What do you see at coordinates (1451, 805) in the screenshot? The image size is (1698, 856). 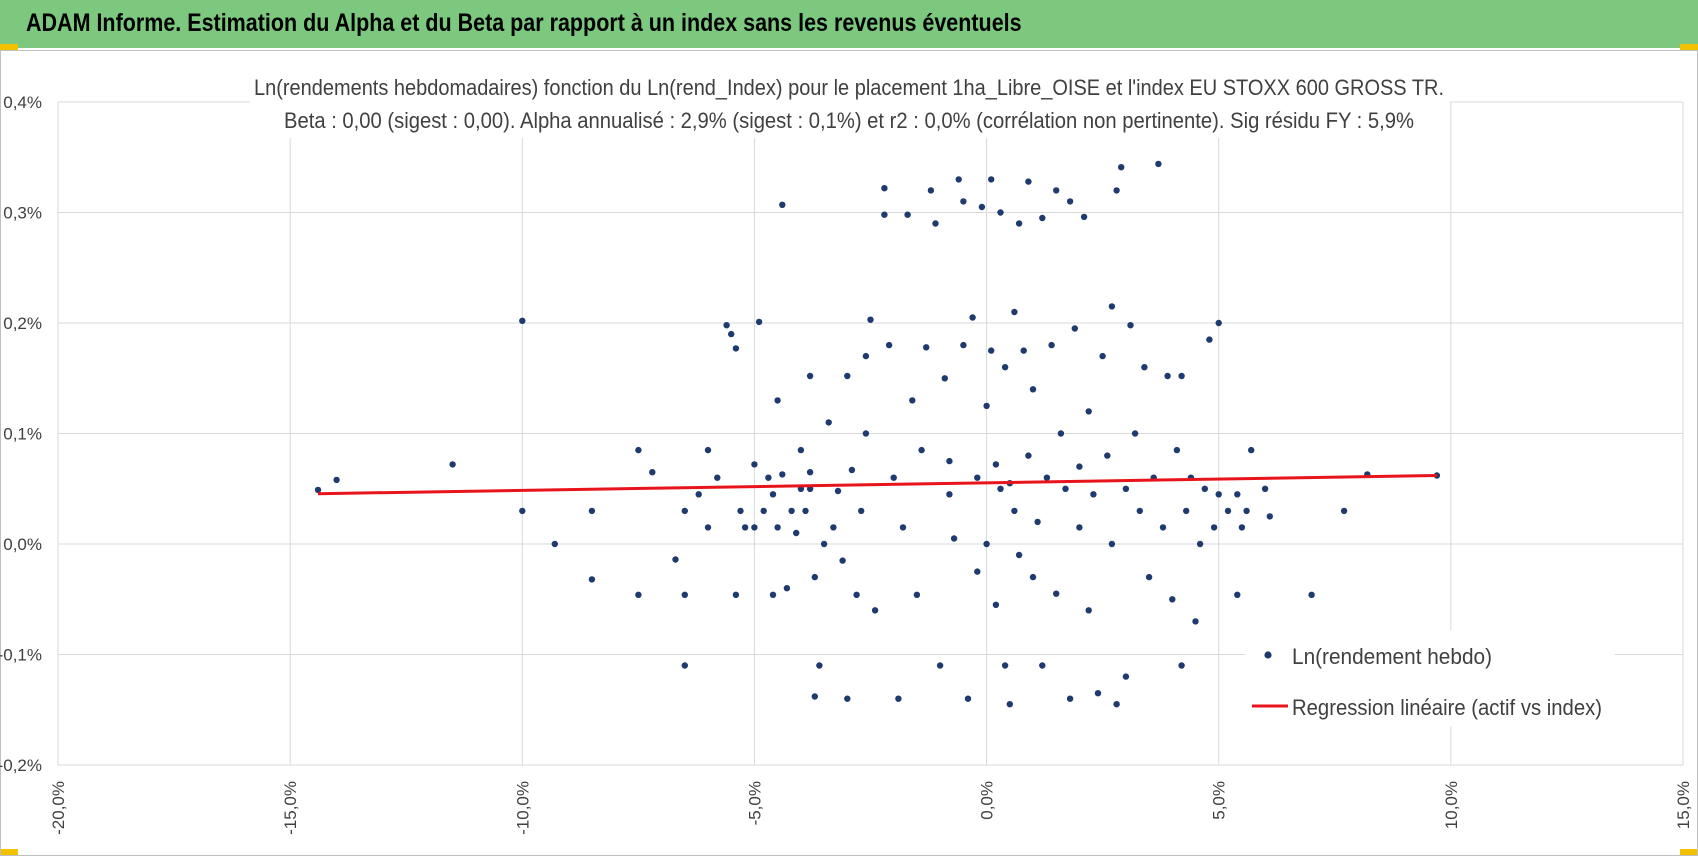 I see `x-tick-label: 10,0%` at bounding box center [1451, 805].